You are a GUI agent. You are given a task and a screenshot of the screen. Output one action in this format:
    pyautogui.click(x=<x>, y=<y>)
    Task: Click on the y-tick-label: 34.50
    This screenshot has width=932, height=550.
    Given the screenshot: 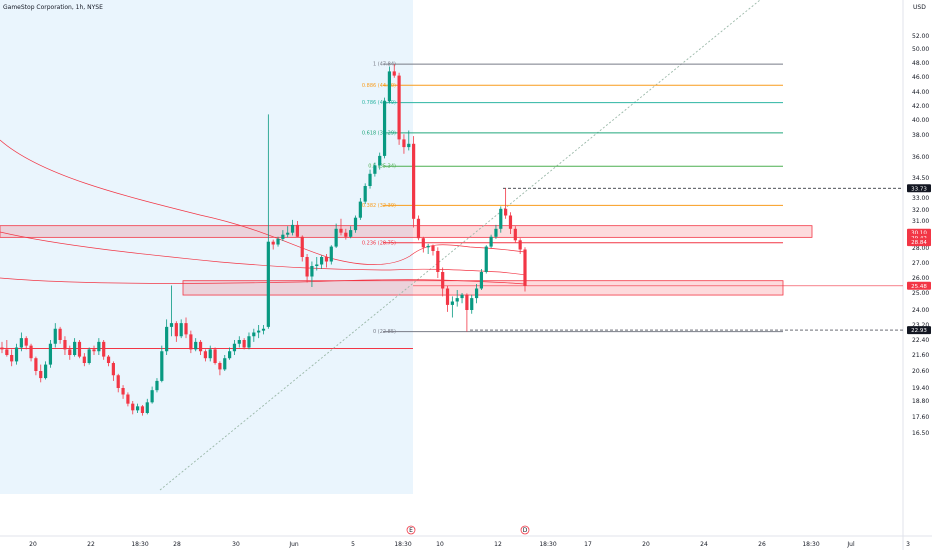 What is the action you would take?
    pyautogui.click(x=920, y=178)
    